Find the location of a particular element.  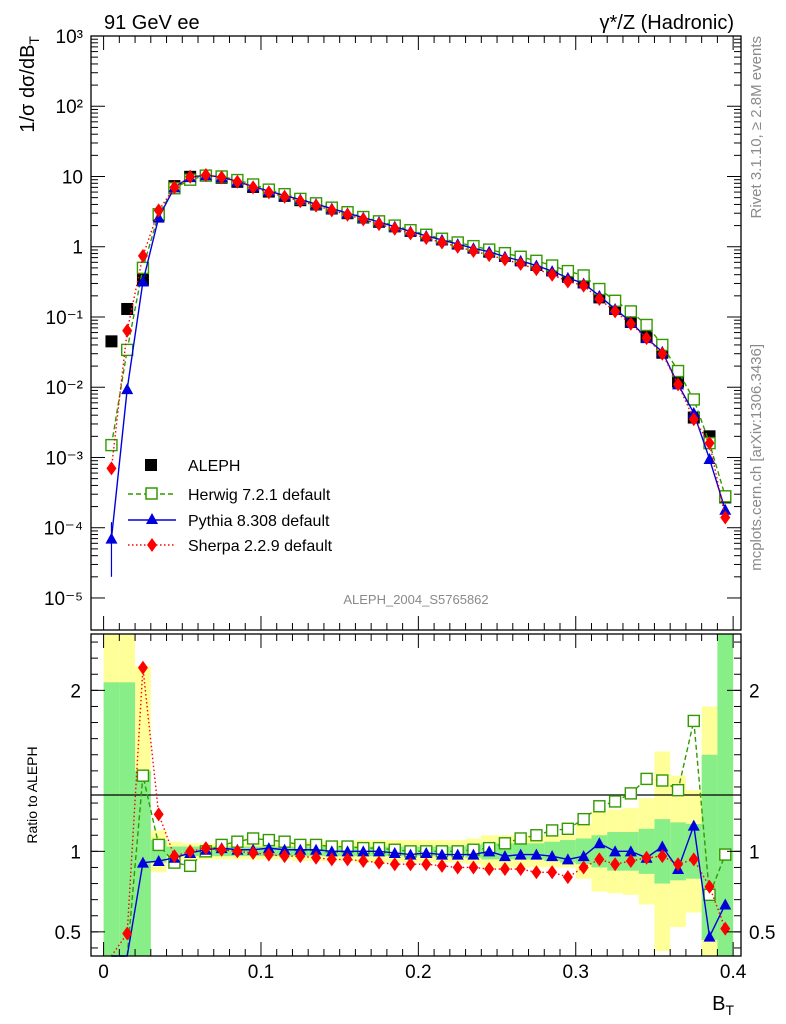

rivet-version-label: Rivet 3.1.10, ≥ 2.8M events is located at coordinates (756, 127).